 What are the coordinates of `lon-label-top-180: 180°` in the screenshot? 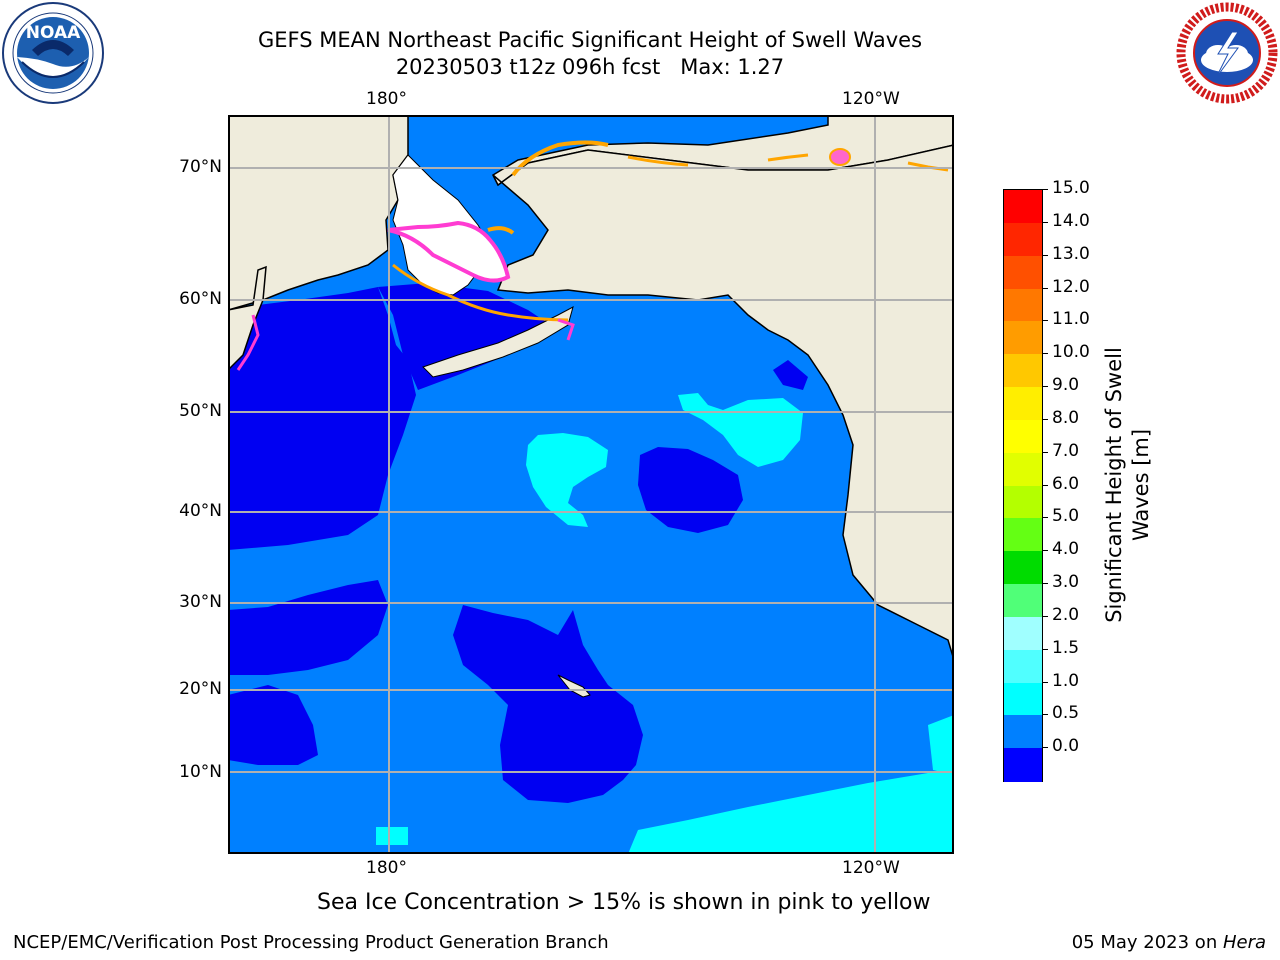 It's located at (386, 99).